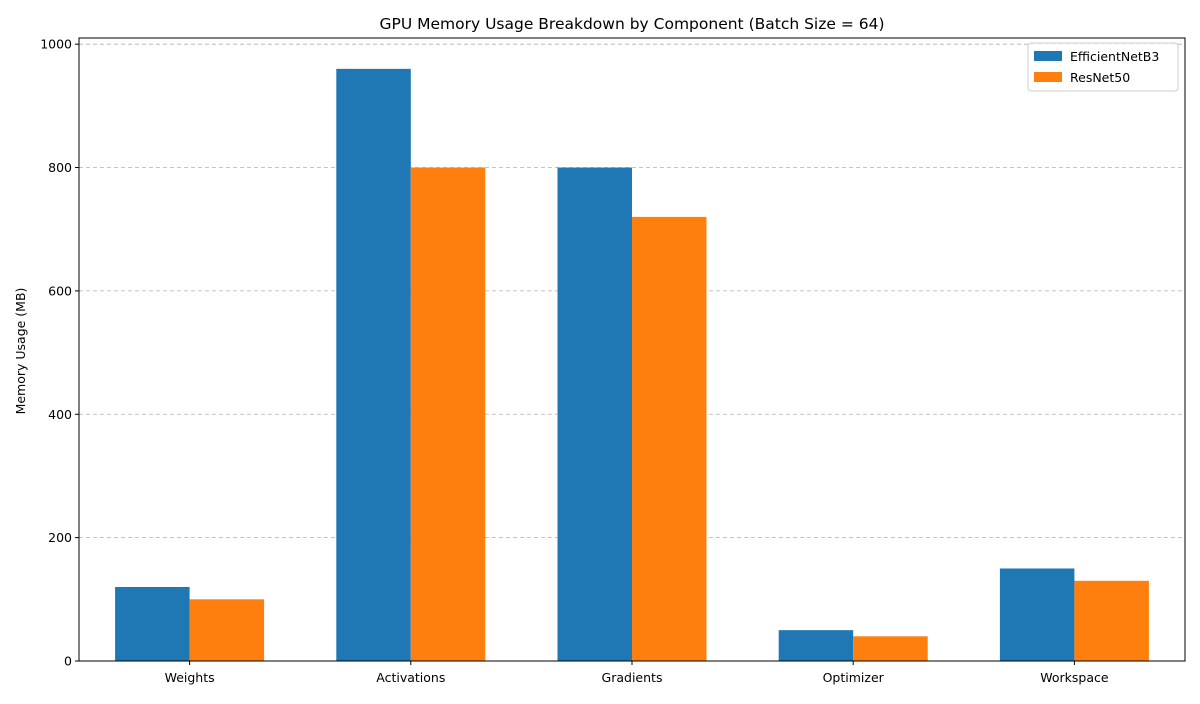 The image size is (1200, 704). Describe the element at coordinates (56, 44) in the screenshot. I see `y-tick-label: 1000` at that location.